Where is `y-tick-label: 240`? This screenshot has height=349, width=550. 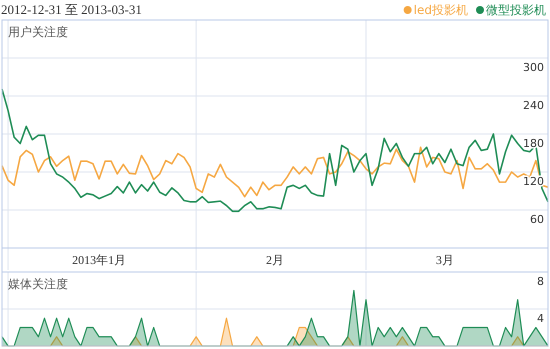 y-tick-label: 240 is located at coordinates (533, 105).